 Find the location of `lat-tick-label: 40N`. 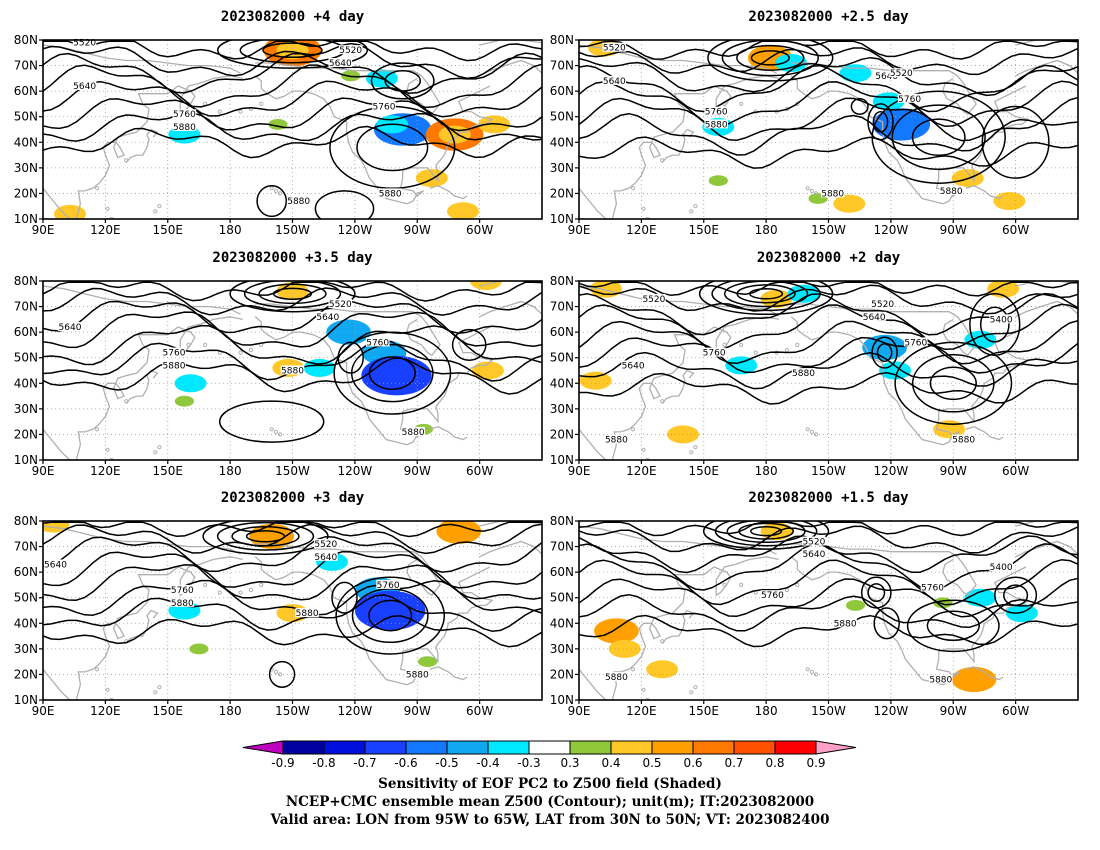

lat-tick-label: 40N is located at coordinates (26, 623).